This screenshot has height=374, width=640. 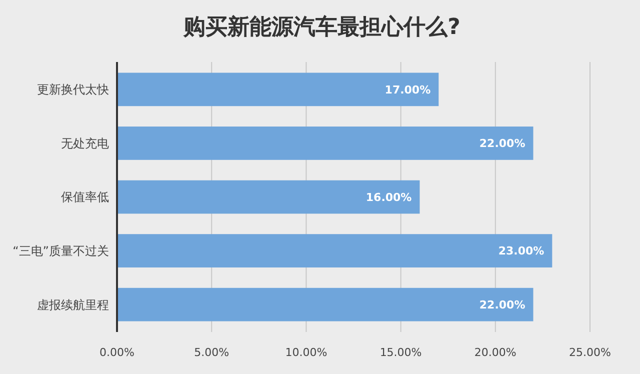 What do you see at coordinates (389, 197) in the screenshot?
I see `data-label: 16.00%` at bounding box center [389, 197].